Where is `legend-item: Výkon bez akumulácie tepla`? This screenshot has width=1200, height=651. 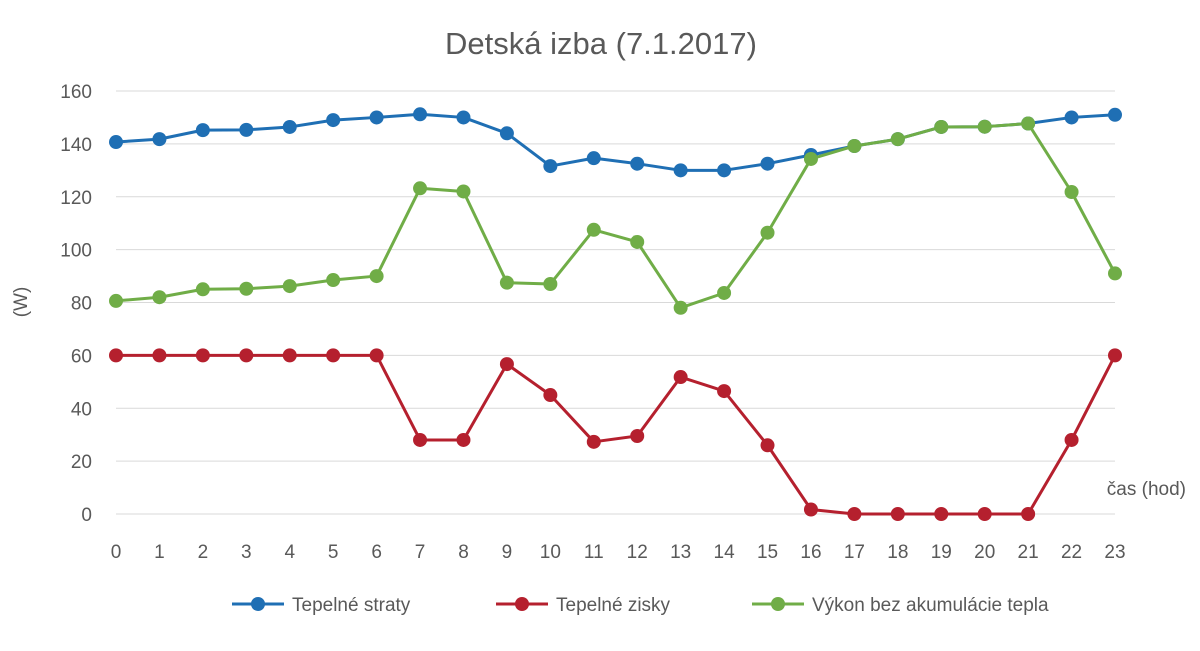
legend-item: Výkon bez akumulácie tepla is located at coordinates (900, 605).